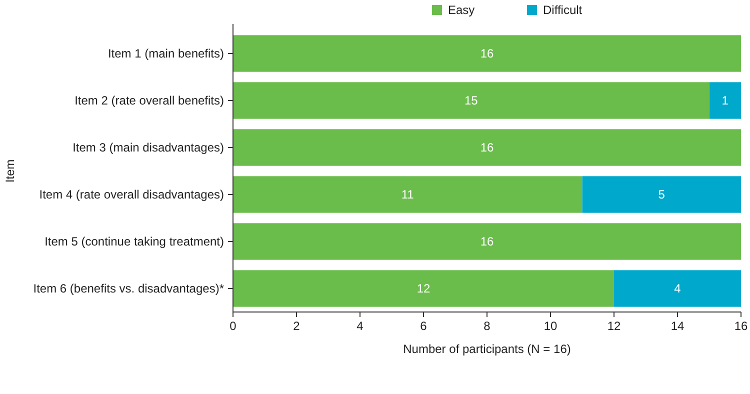 The width and height of the screenshot is (750, 394). What do you see at coordinates (487, 326) in the screenshot?
I see `x-tick-label: 8` at bounding box center [487, 326].